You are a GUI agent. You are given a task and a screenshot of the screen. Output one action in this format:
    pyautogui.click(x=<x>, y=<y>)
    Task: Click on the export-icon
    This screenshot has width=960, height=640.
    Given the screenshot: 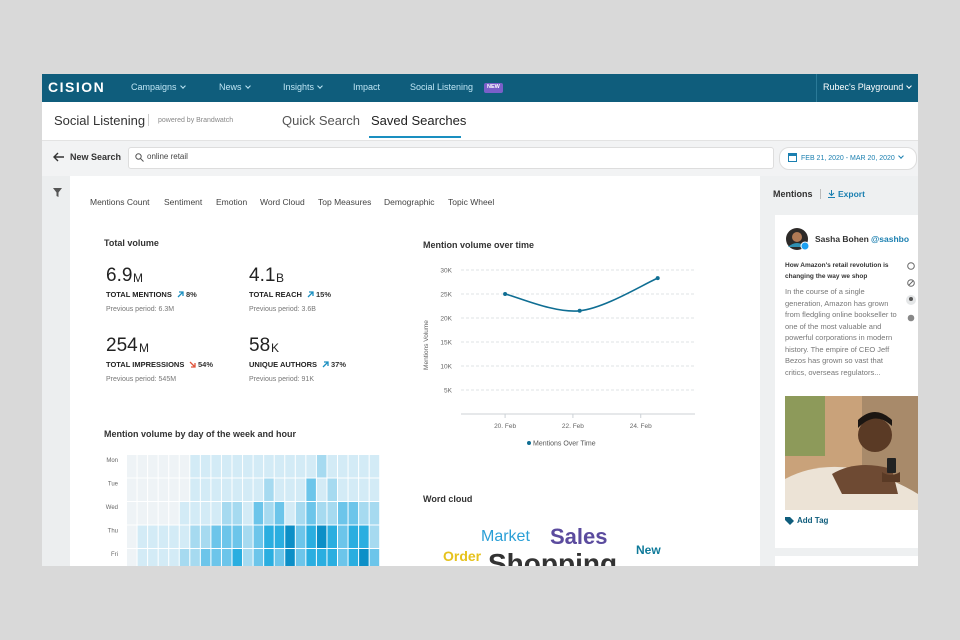 What is the action you would take?
    pyautogui.click(x=831, y=194)
    